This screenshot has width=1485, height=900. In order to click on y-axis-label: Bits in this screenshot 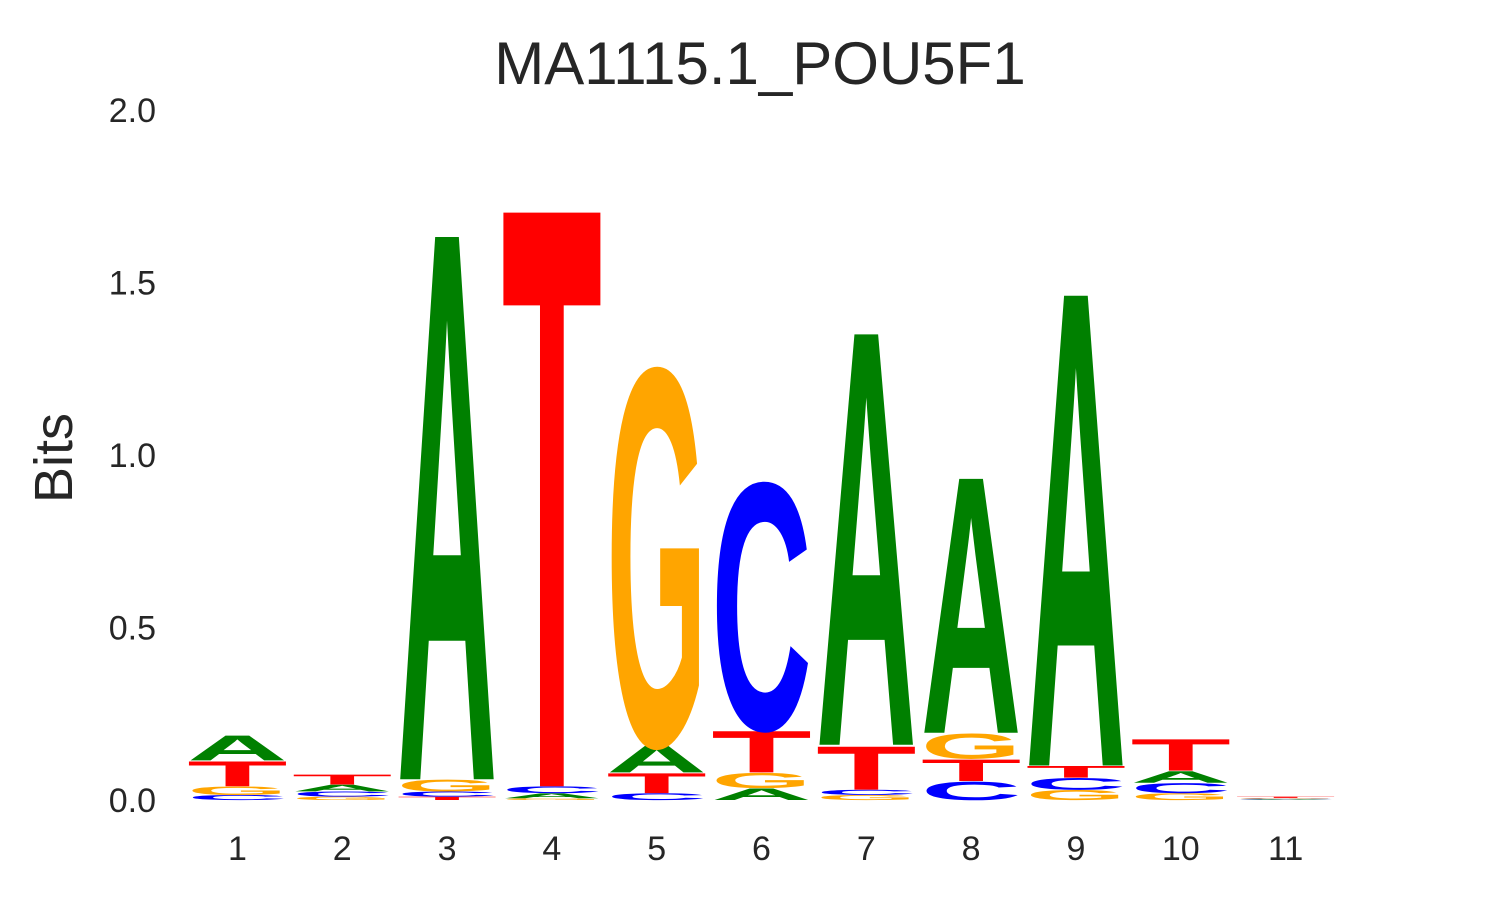, I will do `click(54, 458)`.